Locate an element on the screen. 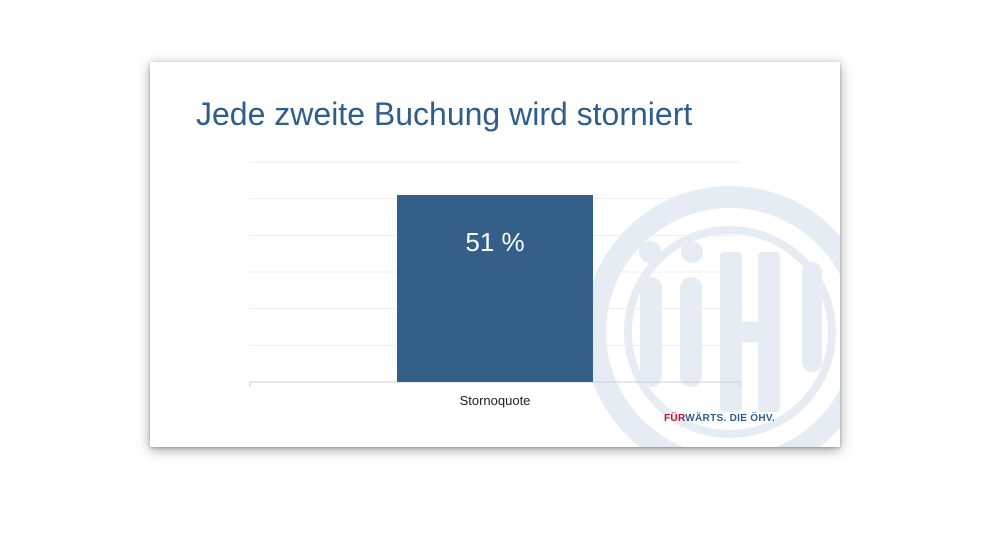  footer-brand-text: WÄRTS. DIE ÖHV. is located at coordinates (730, 418).